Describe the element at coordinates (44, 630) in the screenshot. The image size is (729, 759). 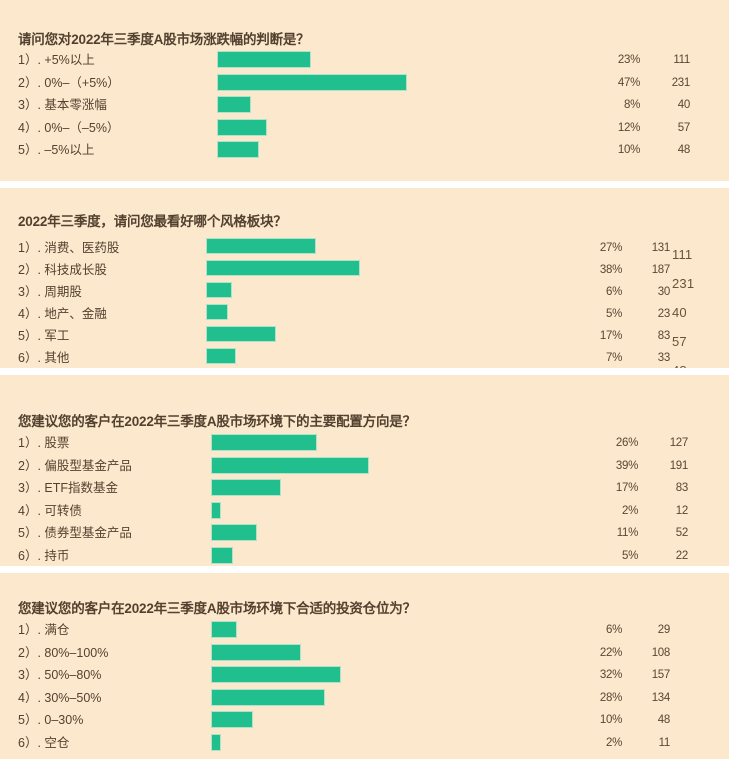
I see `option-label: 1）. 满仓` at that location.